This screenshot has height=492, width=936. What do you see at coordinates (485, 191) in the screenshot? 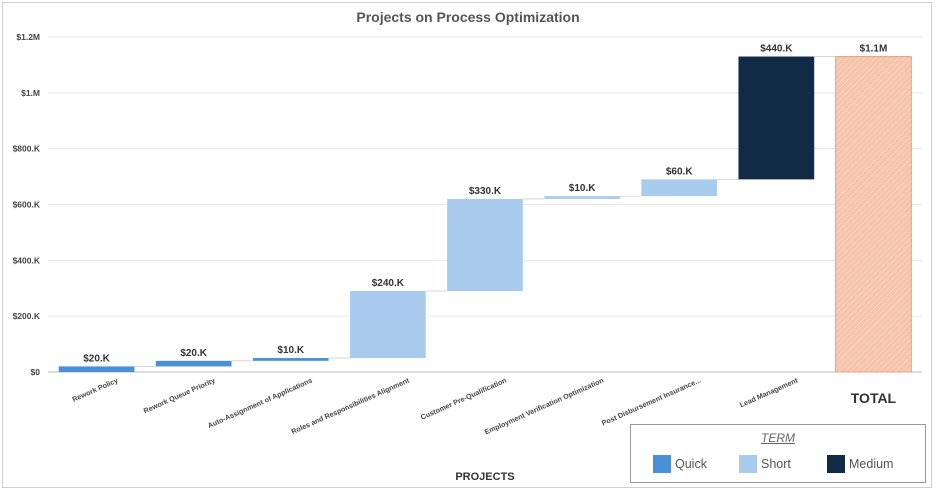
I see `data-label: $330.K` at bounding box center [485, 191].